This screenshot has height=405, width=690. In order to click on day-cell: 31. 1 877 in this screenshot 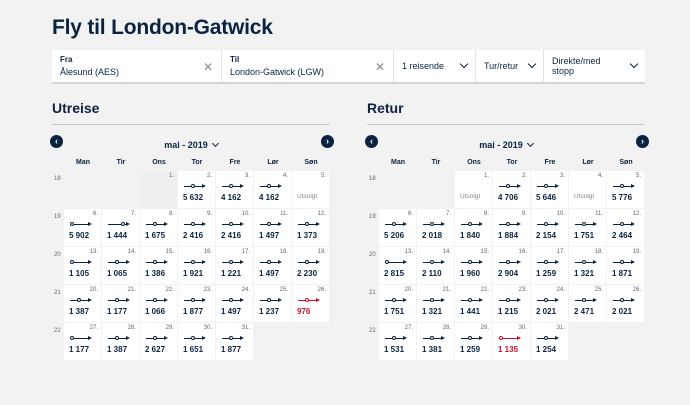, I will do `click(234, 341)`.